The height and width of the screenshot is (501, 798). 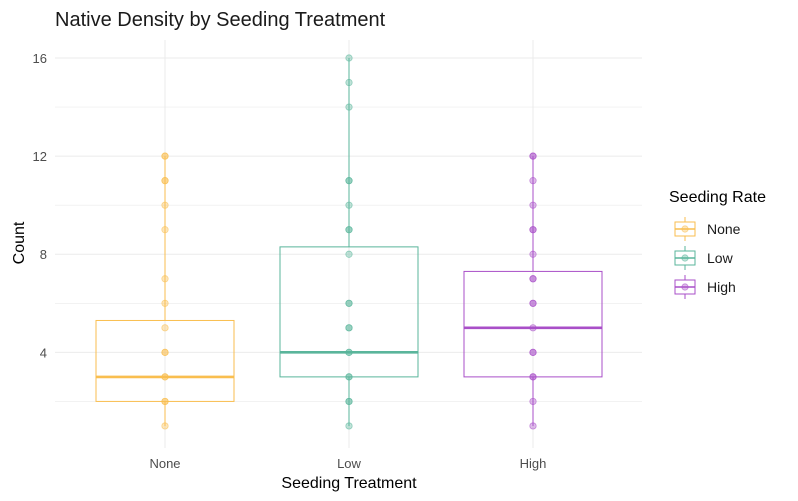 I want to click on legend-label: High, so click(x=721, y=287).